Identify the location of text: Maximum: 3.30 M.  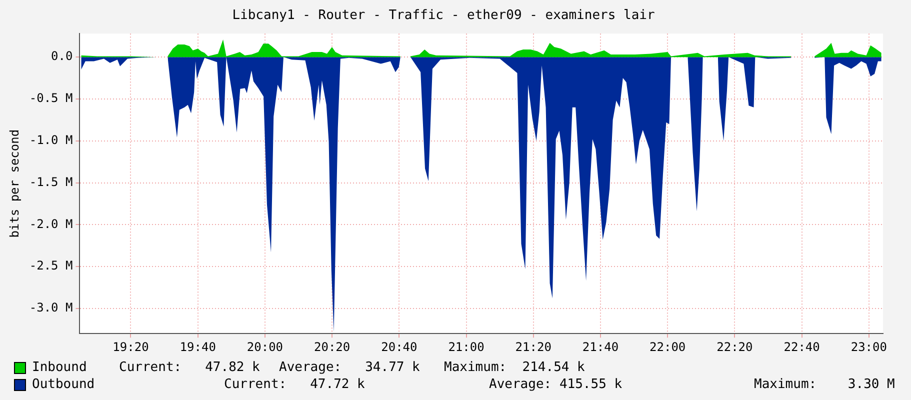
(824, 384).